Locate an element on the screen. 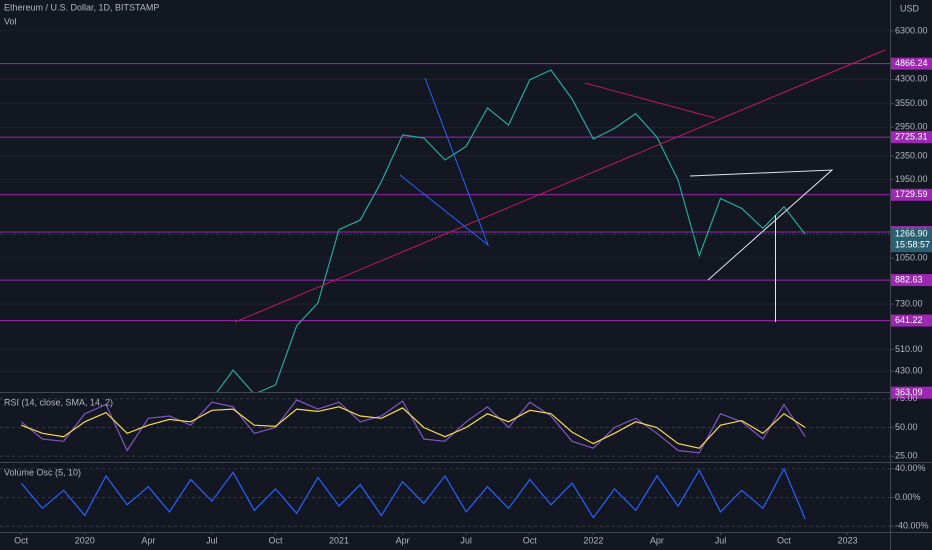 Image resolution: width=932 pixels, height=550 pixels. level-label: 1729.59 is located at coordinates (911, 194).